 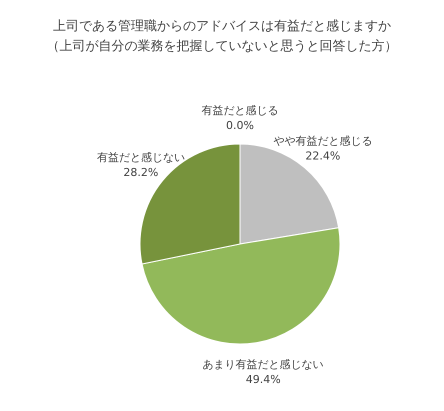 I want to click on text: 0.0%, so click(x=240, y=125).